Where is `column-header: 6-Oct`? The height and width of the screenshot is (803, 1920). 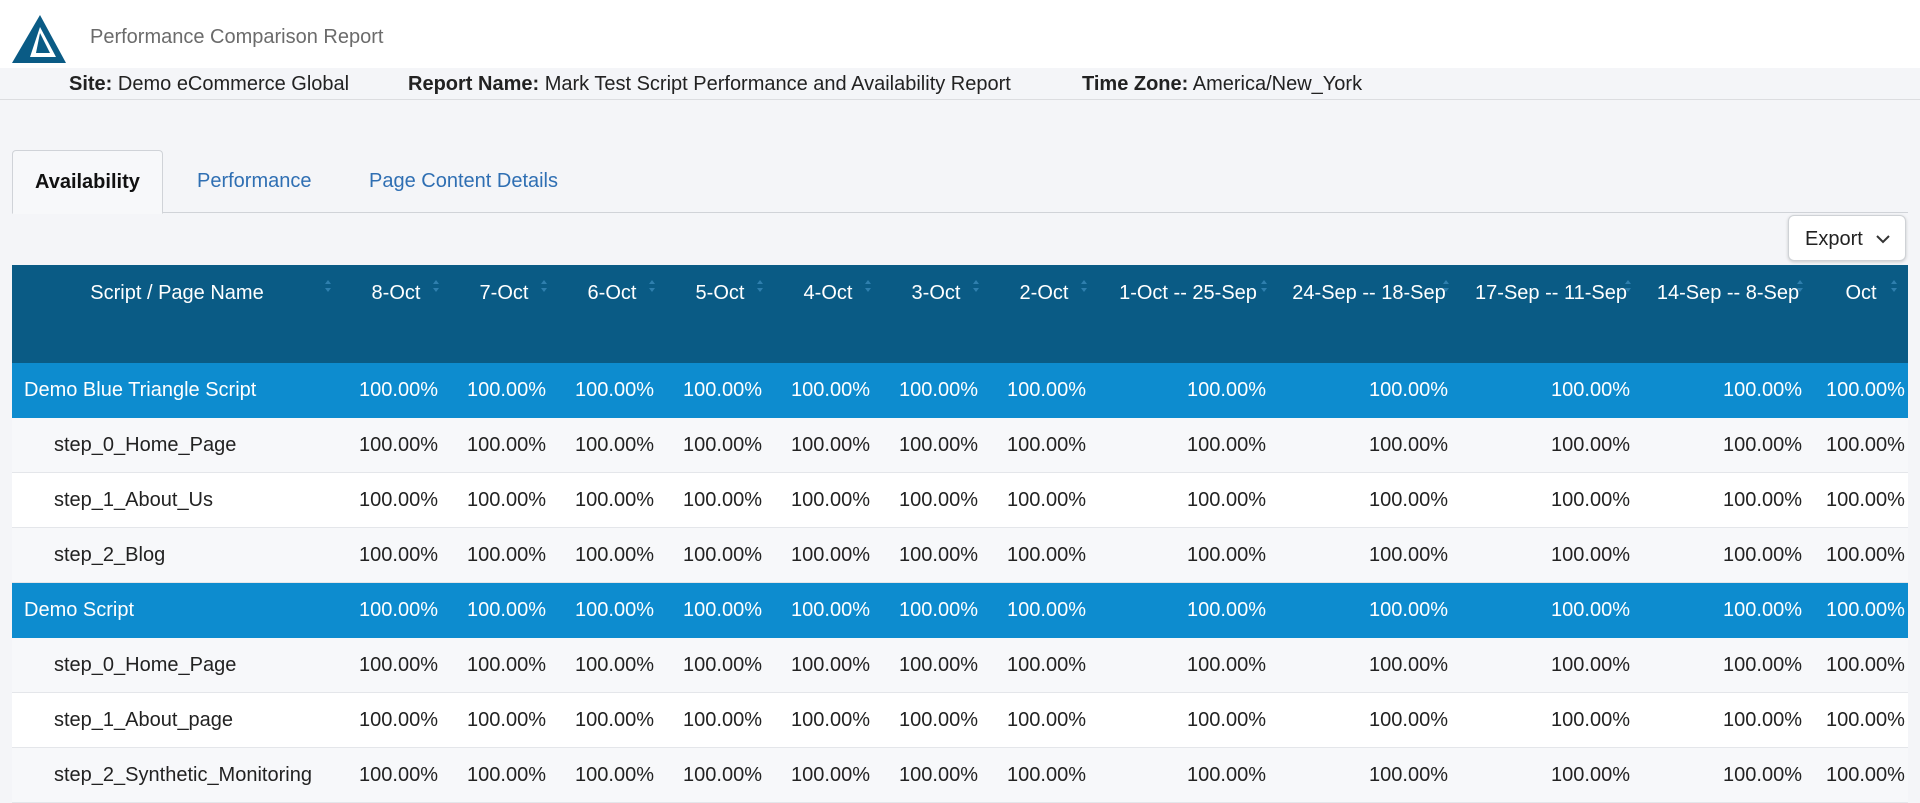 column-header: 6-Oct is located at coordinates (612, 314).